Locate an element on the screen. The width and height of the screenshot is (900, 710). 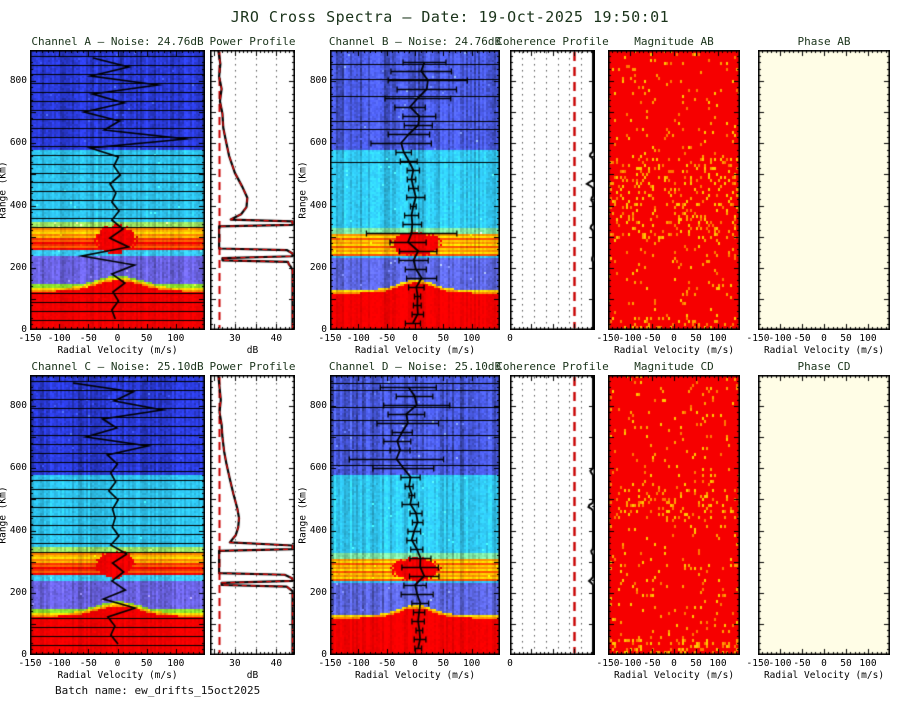
channel-a-xtick-3: 0 is located at coordinates (117, 338).